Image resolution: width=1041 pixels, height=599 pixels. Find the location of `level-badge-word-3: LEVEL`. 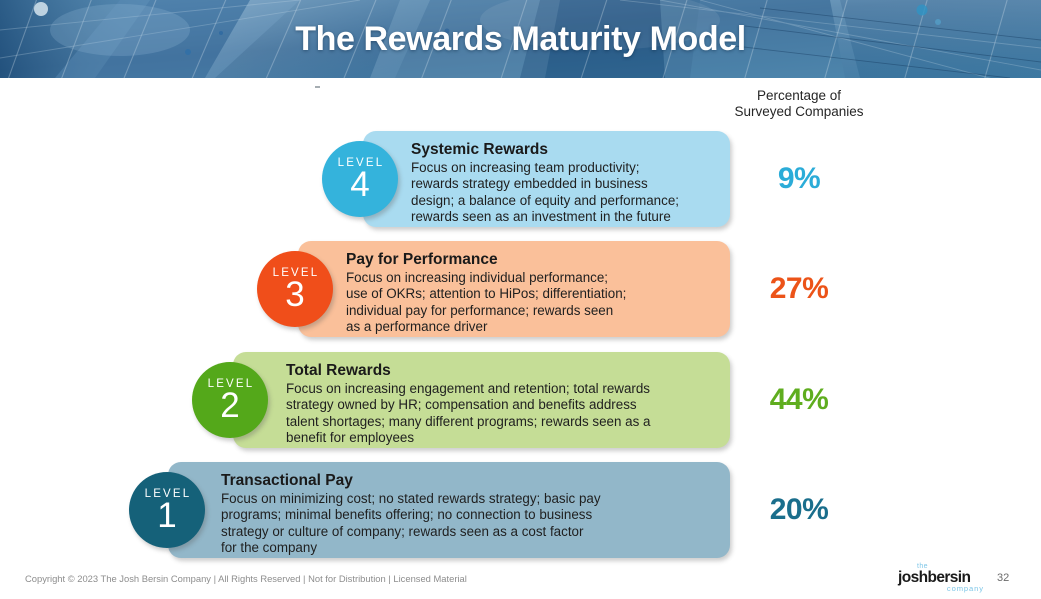

level-badge-word-3: LEVEL is located at coordinates (296, 272).